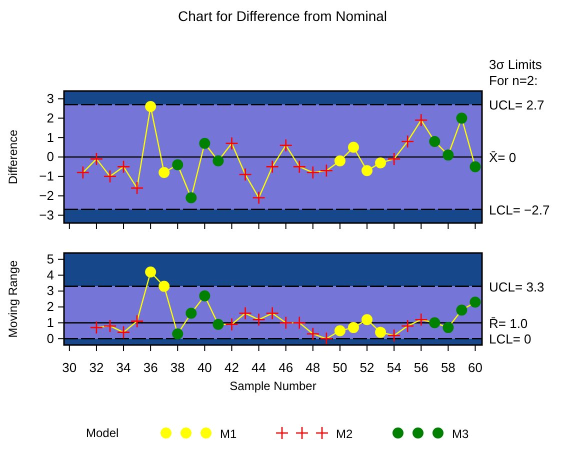 This screenshot has width=565, height=450. Describe the element at coordinates (50, 274) in the screenshot. I see `y-tick-label: 4` at that location.